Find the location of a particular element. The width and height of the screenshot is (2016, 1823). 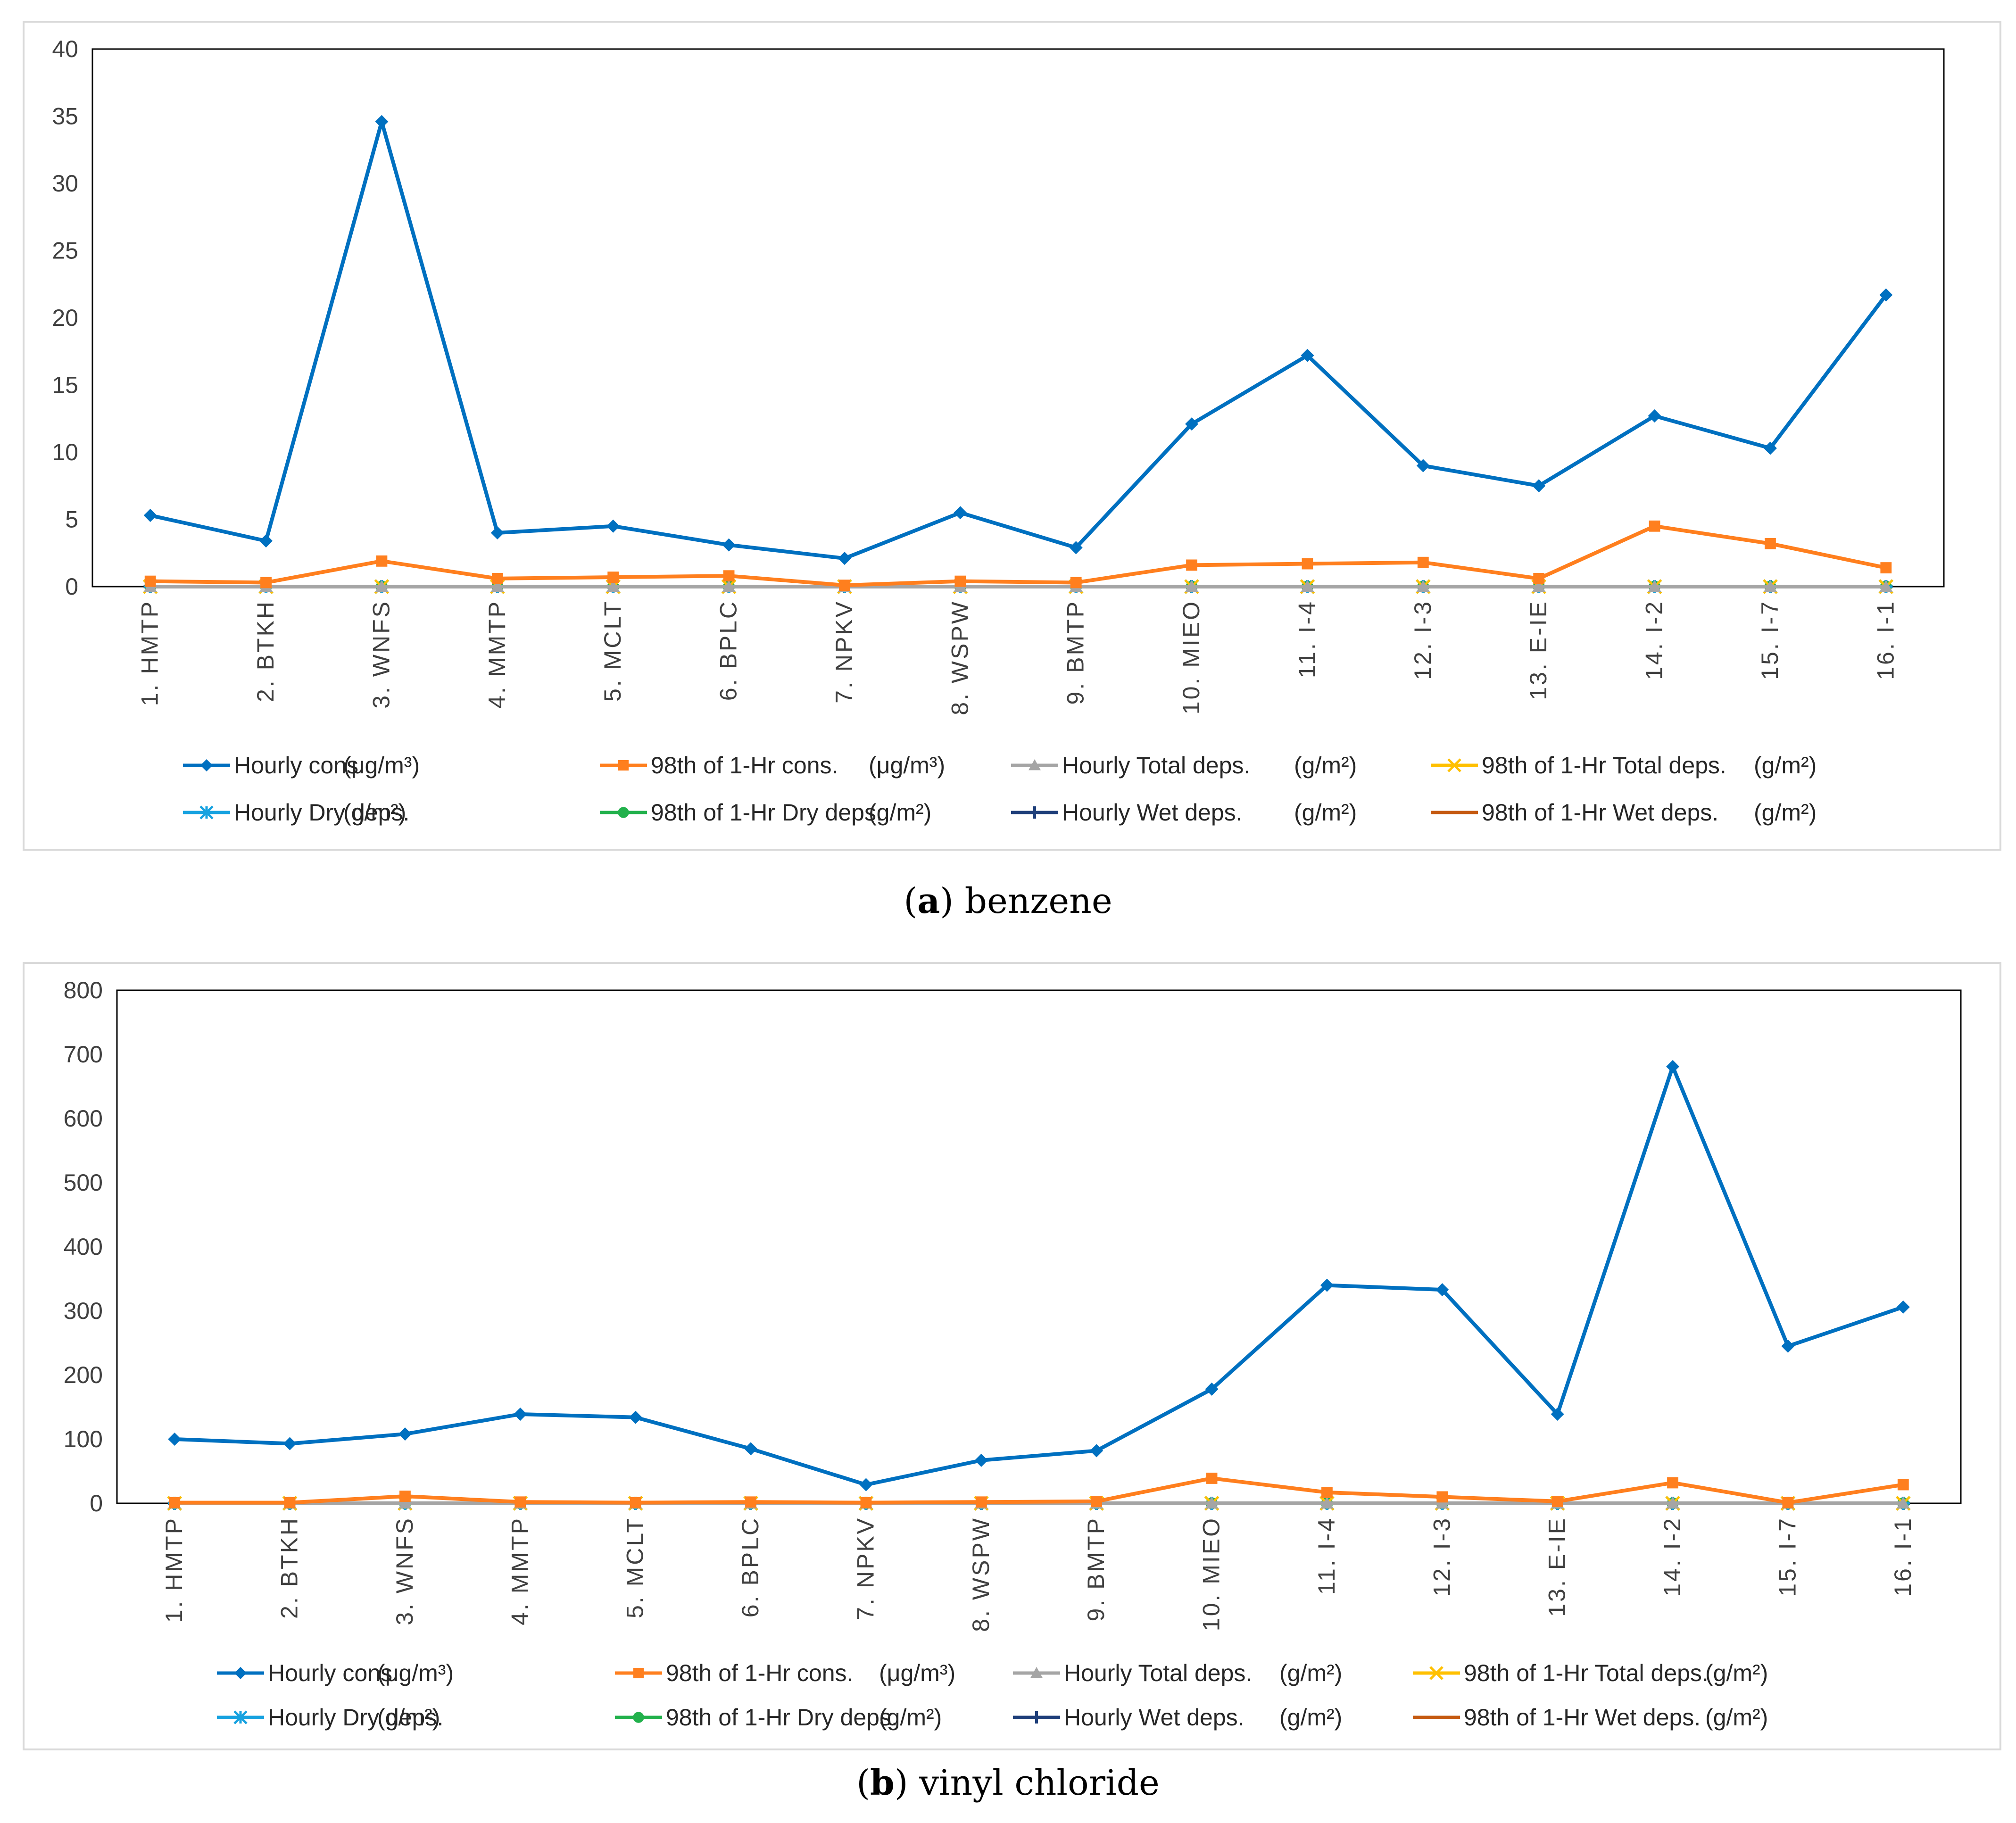

y-tick-label: 30 is located at coordinates (65, 183).